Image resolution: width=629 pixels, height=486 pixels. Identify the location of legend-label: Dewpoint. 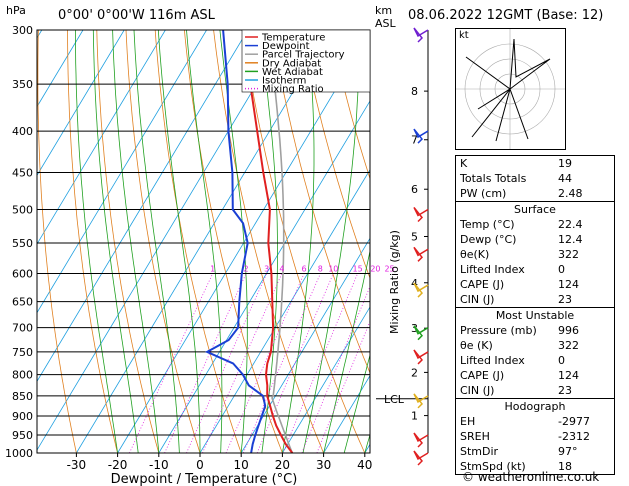
(286, 46).